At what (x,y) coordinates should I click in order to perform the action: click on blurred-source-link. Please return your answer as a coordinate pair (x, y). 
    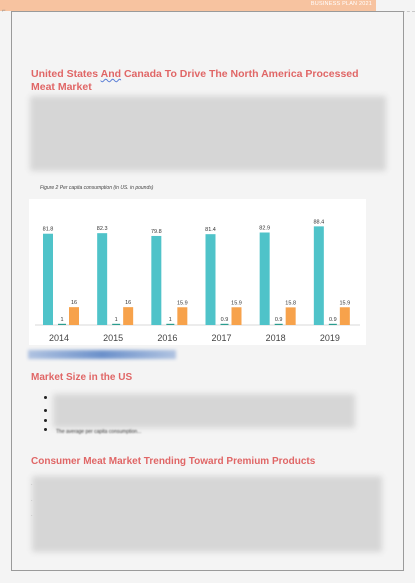
    Looking at the image, I should click on (102, 354).